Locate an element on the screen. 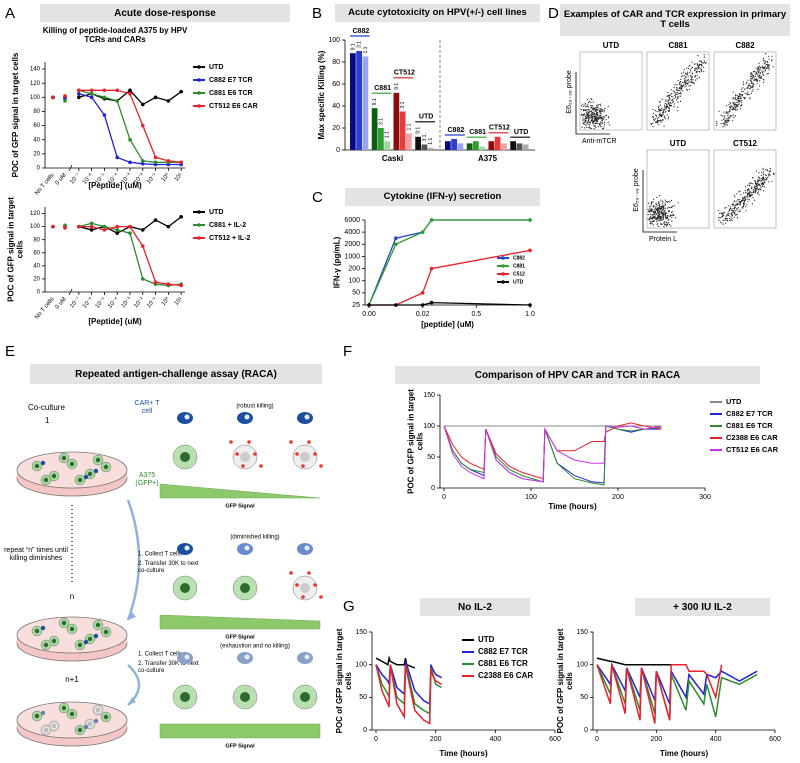  series-line is located at coordinates (659, 693).